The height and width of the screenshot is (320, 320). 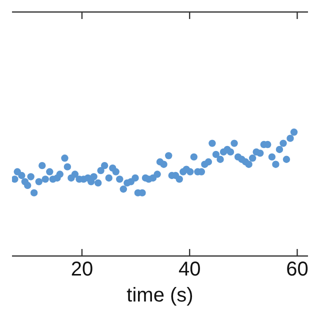 I want to click on x-axis-title: time (s), so click(x=160, y=295).